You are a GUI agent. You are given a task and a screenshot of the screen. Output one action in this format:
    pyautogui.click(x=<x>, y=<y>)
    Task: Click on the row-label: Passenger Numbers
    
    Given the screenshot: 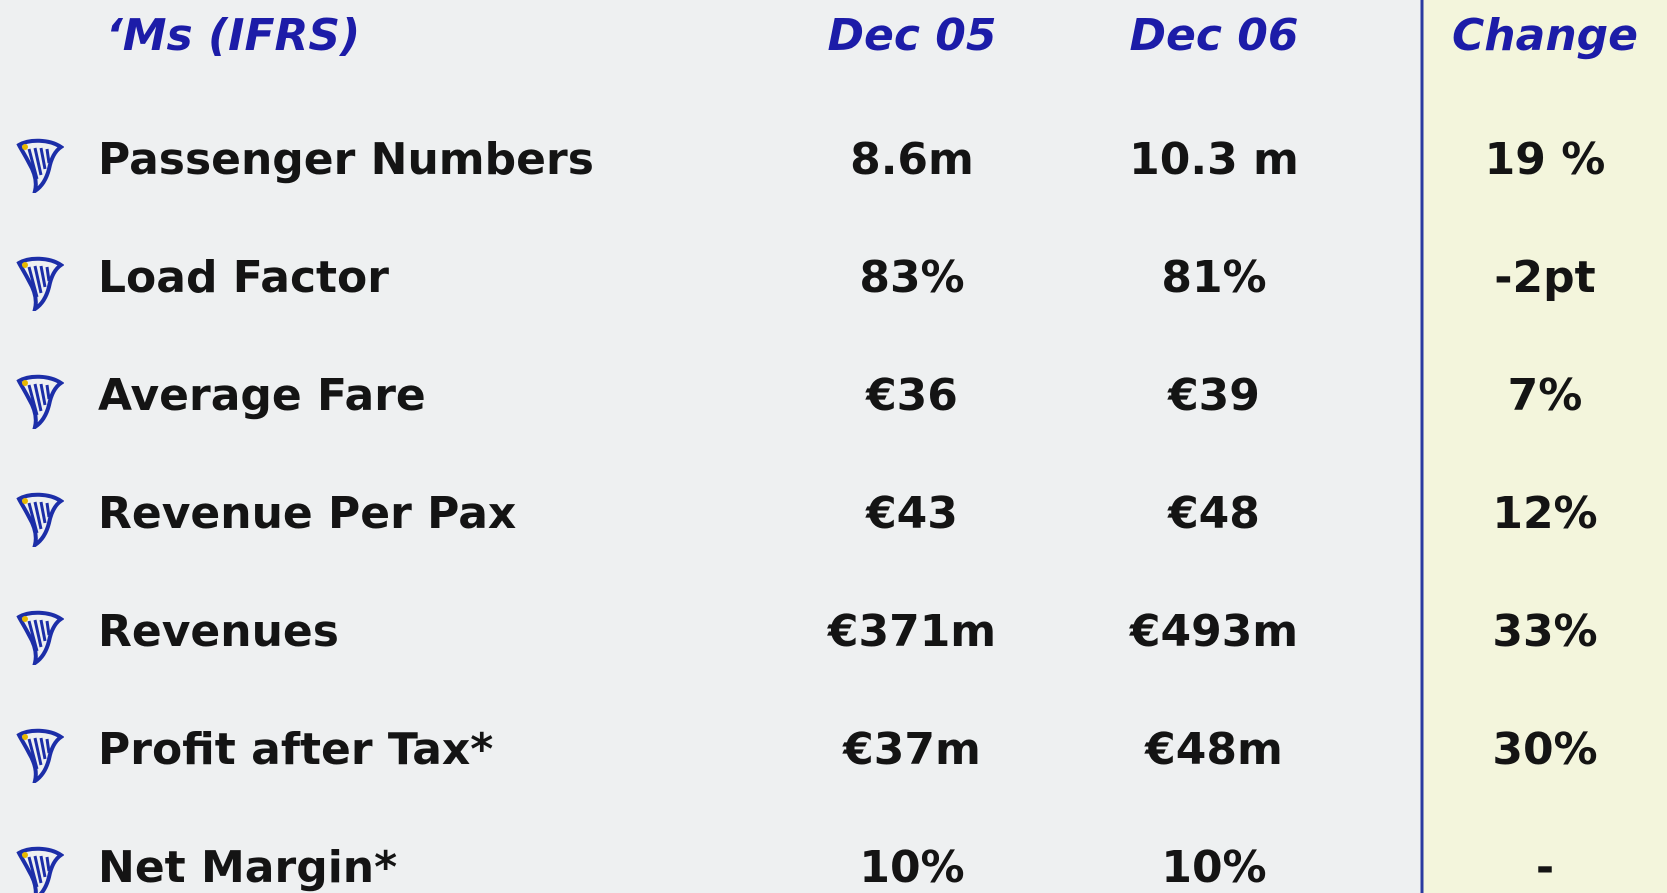 What is the action you would take?
    pyautogui.click(x=346, y=159)
    